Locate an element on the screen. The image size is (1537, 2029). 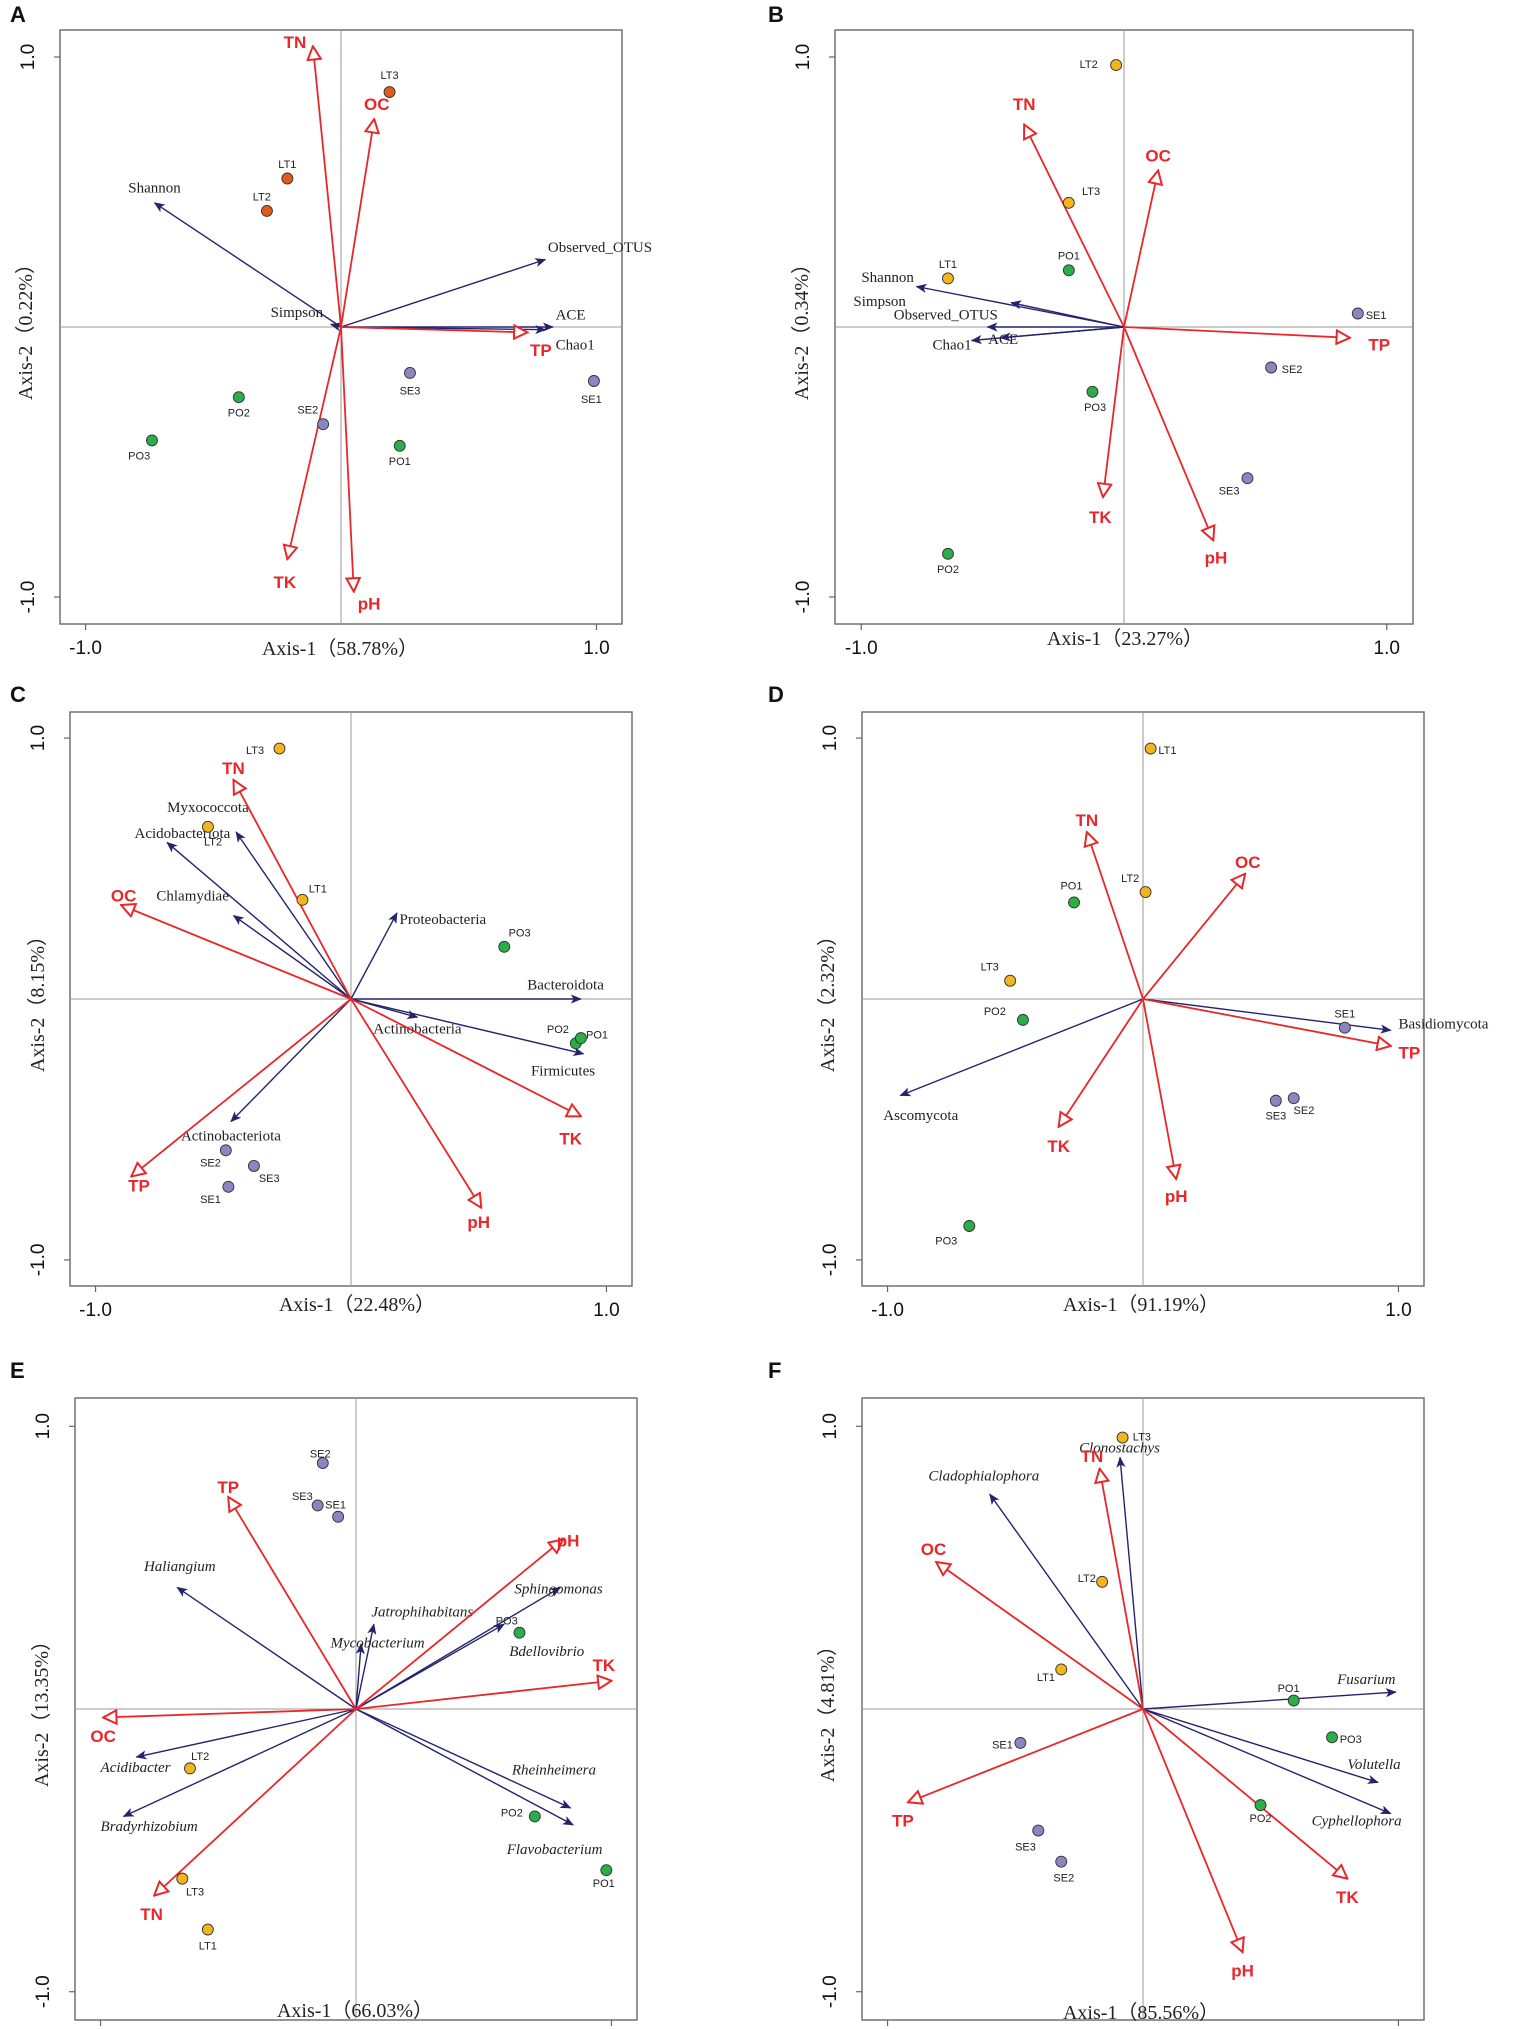
x-axis-label: Axis-1（23.27%） is located at coordinates (1125, 638).